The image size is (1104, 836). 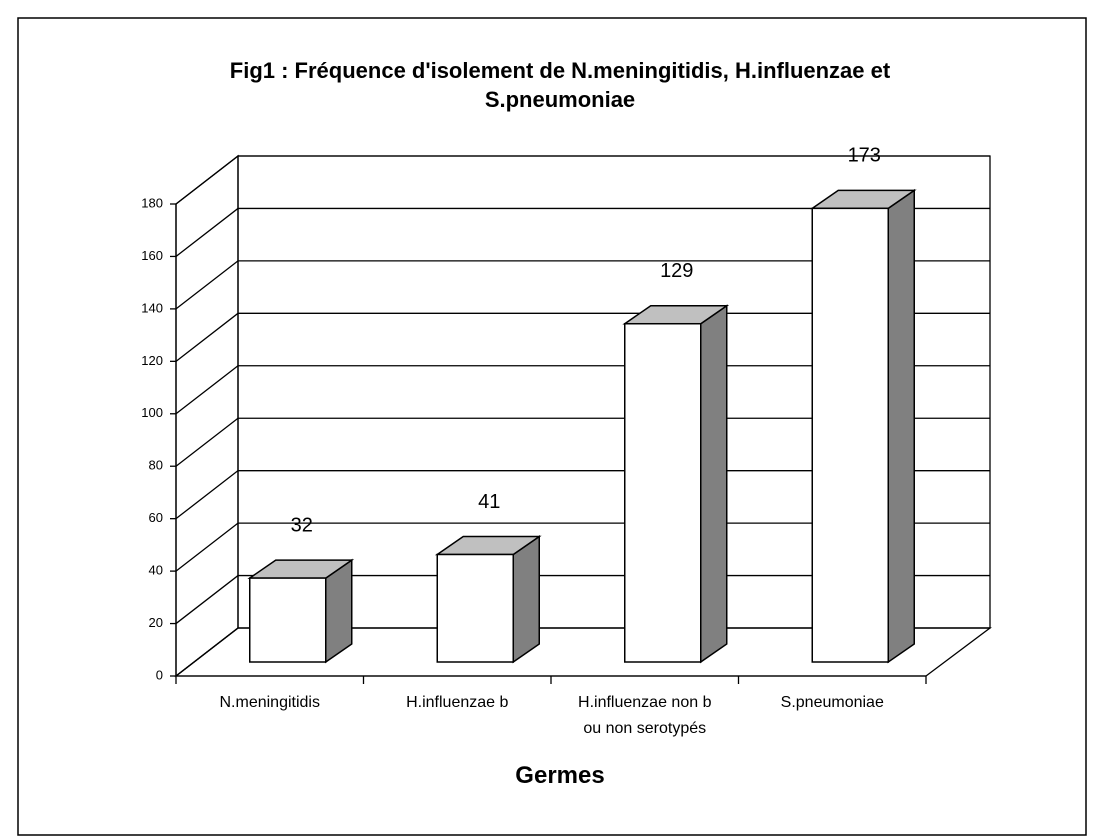 What do you see at coordinates (152, 202) in the screenshot?
I see `y-tick-label: 180` at bounding box center [152, 202].